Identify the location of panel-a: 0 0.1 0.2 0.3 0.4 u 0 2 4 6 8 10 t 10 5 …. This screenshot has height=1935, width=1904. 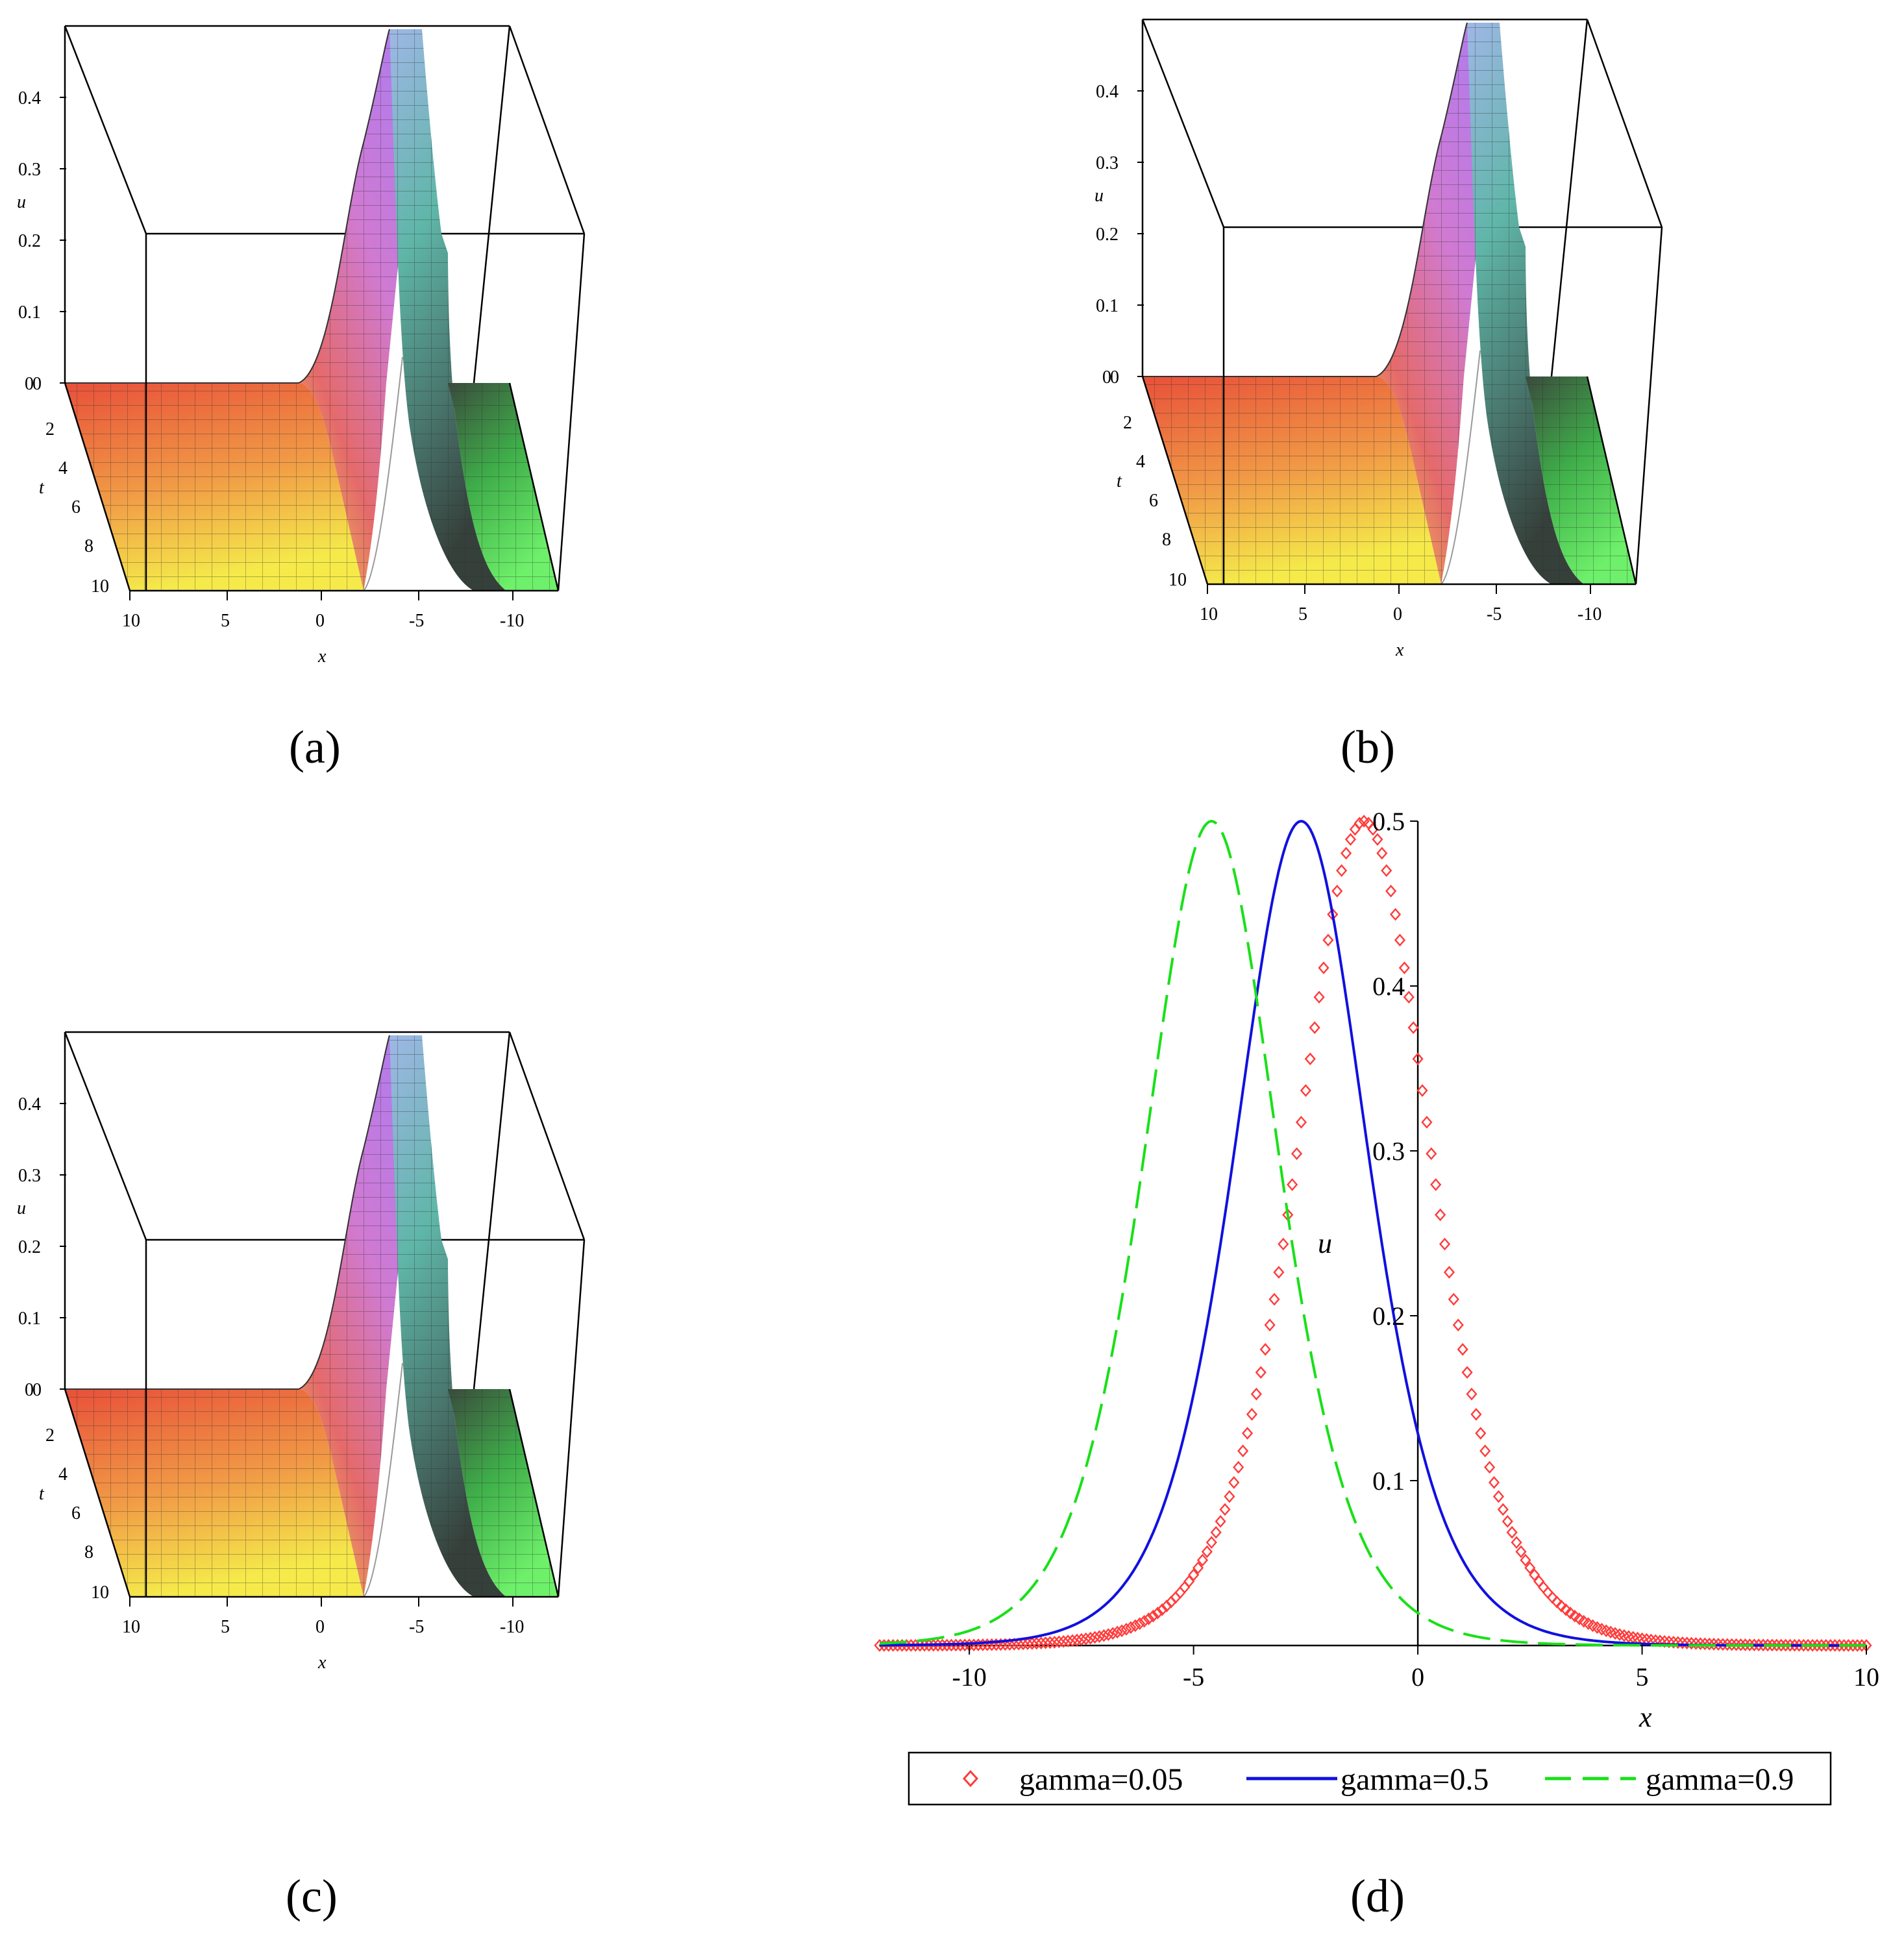
(302, 346).